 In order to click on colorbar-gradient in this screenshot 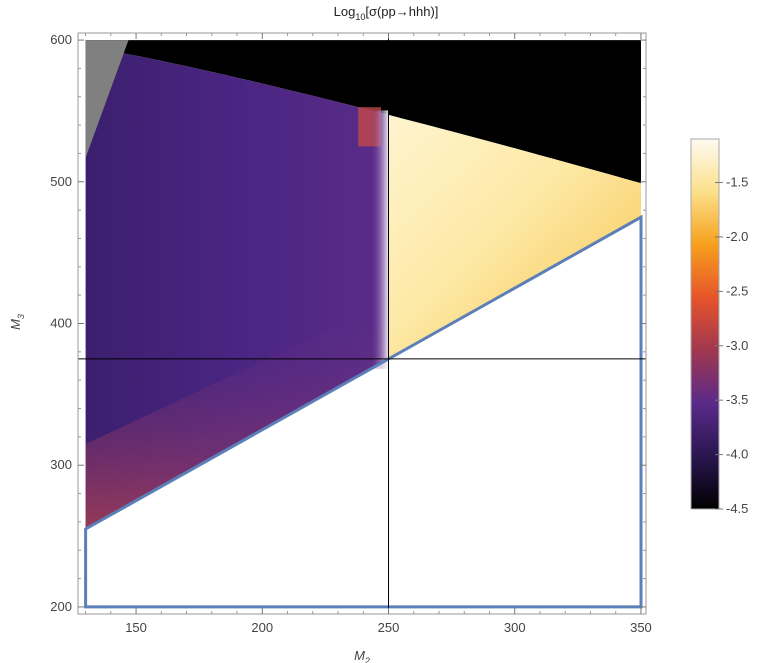, I will do `click(705, 324)`.